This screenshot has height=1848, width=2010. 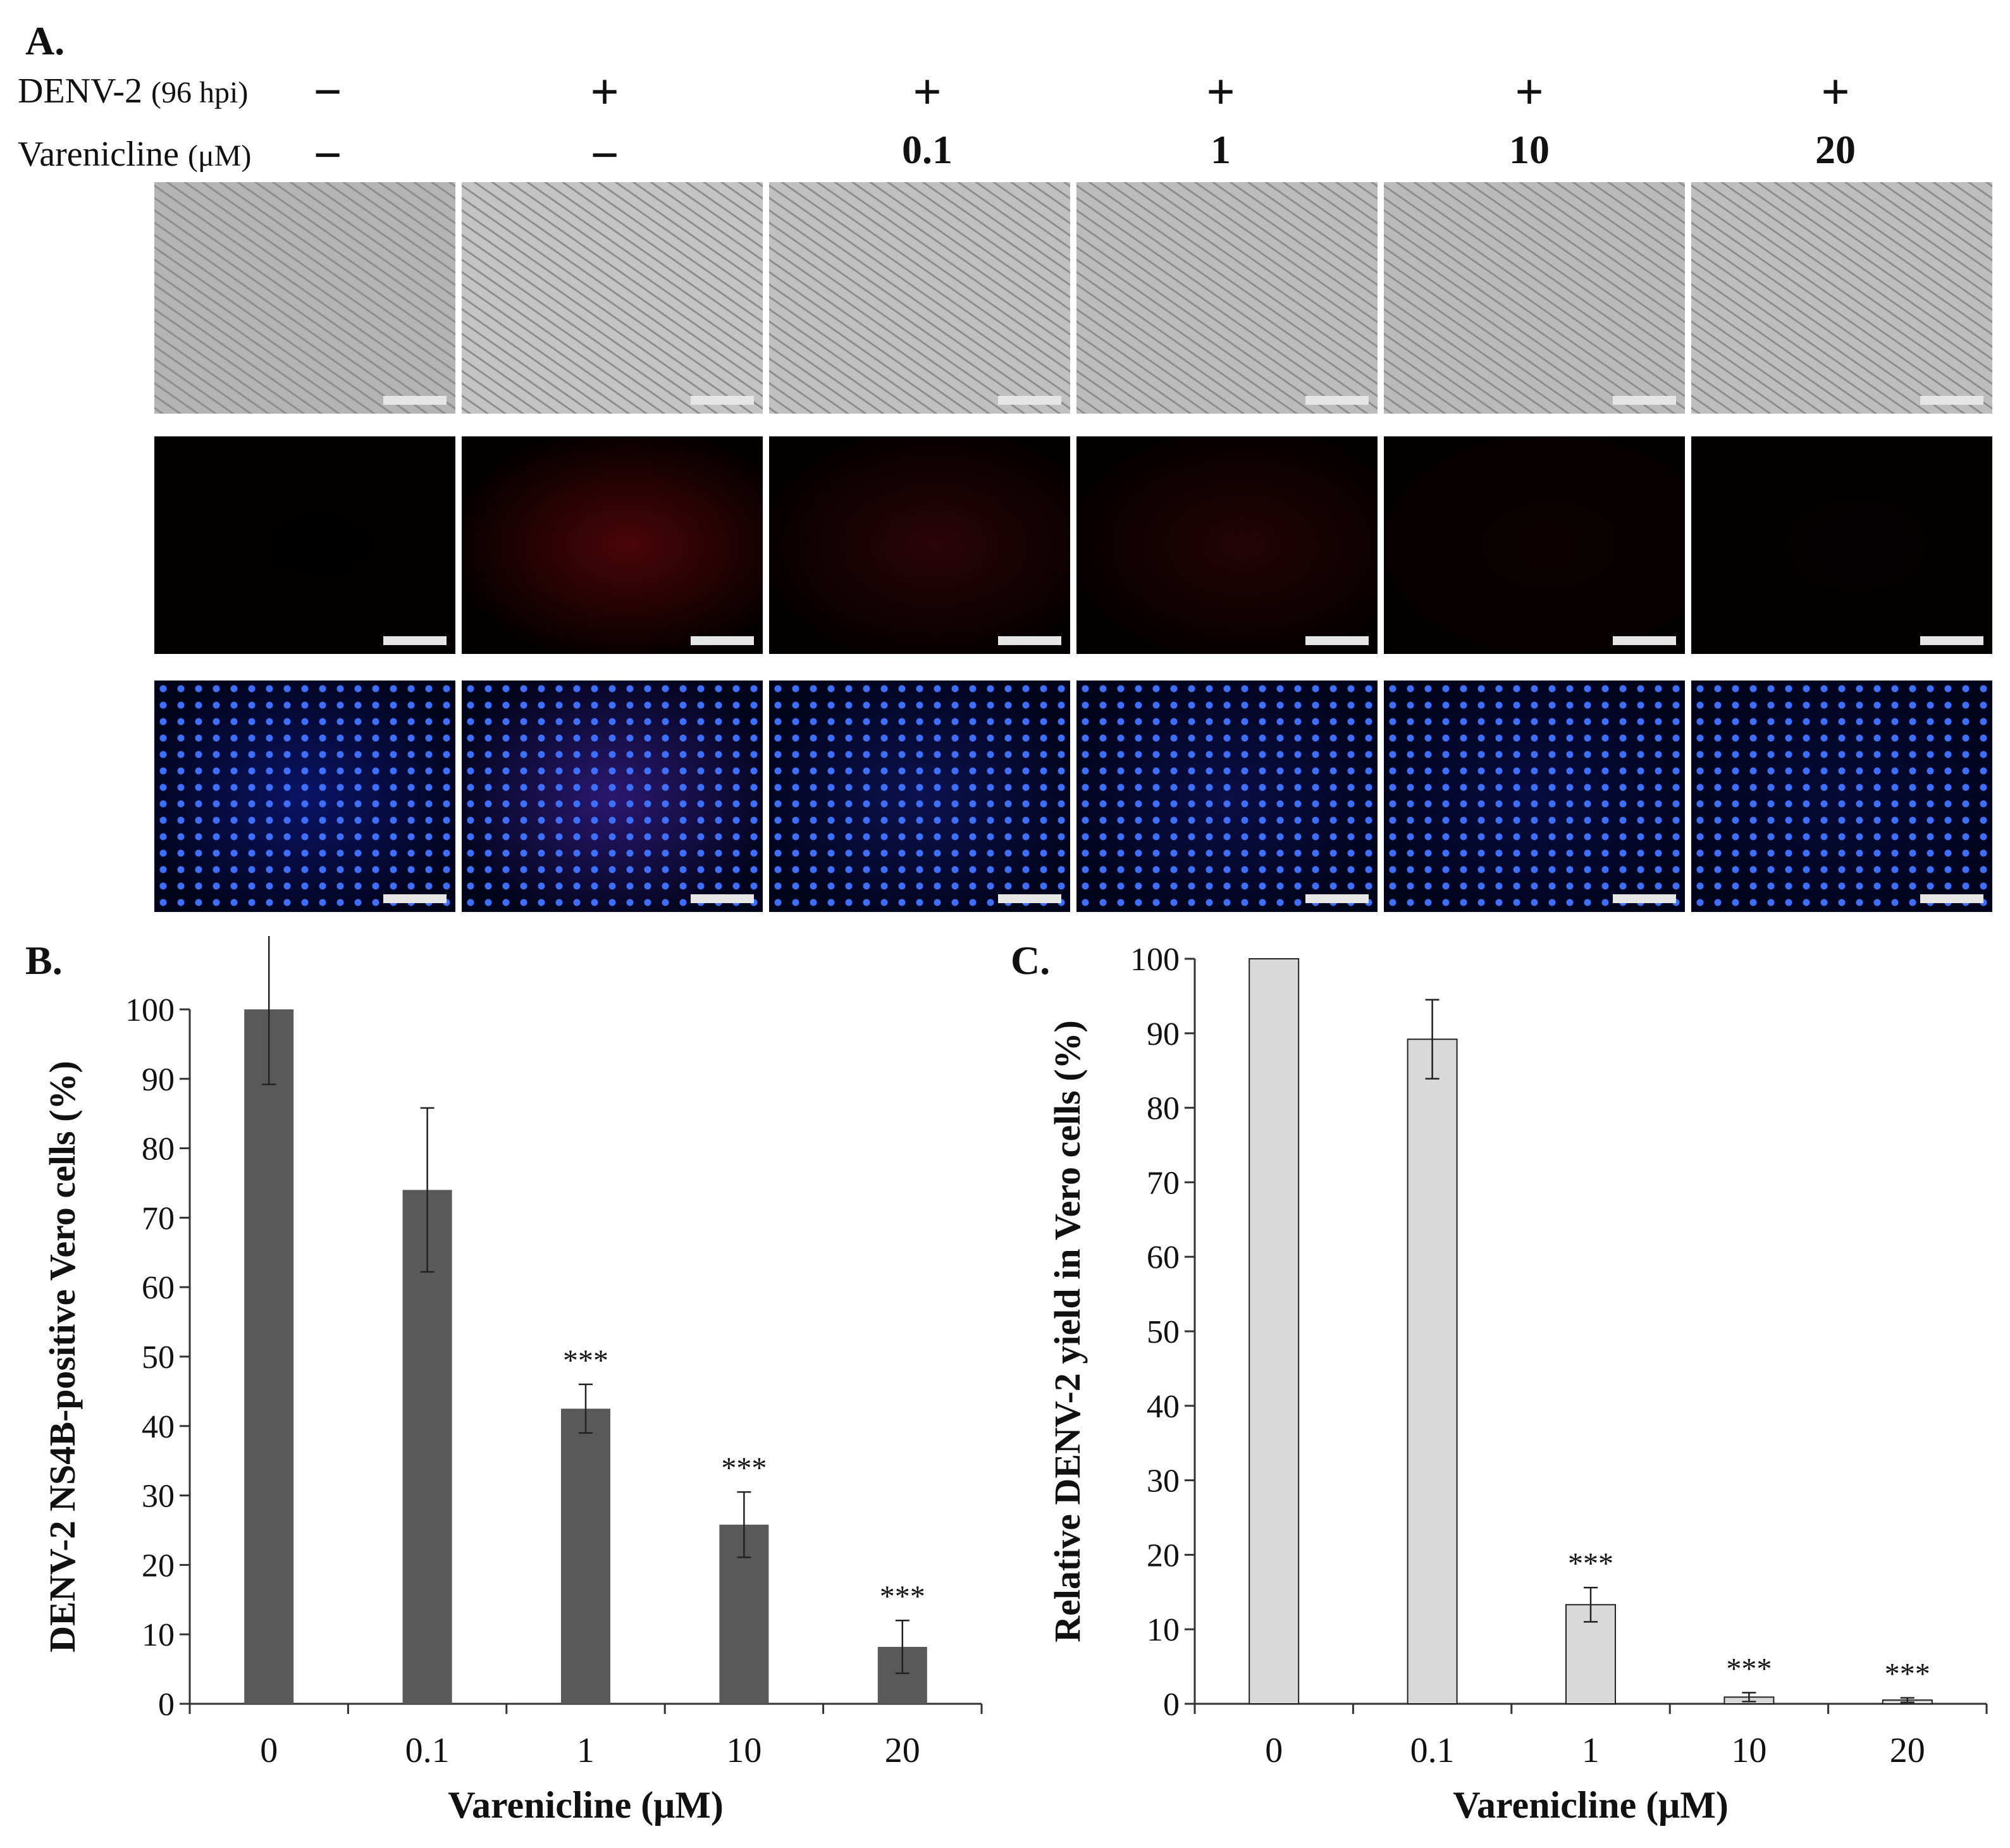 I want to click on denv-sign-0: −, so click(x=327, y=93).